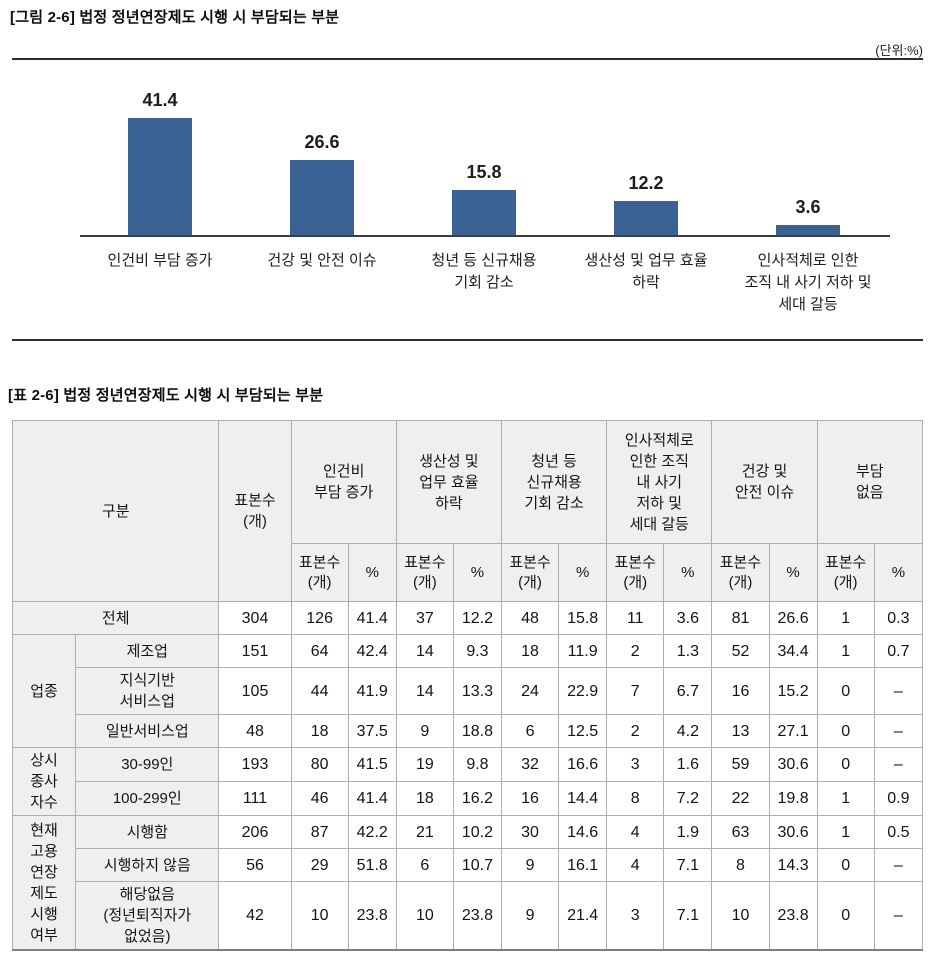  What do you see at coordinates (554, 482) in the screenshot?
I see `group-header-youth-hiring: 청년 등 신규채용 기회 감소` at bounding box center [554, 482].